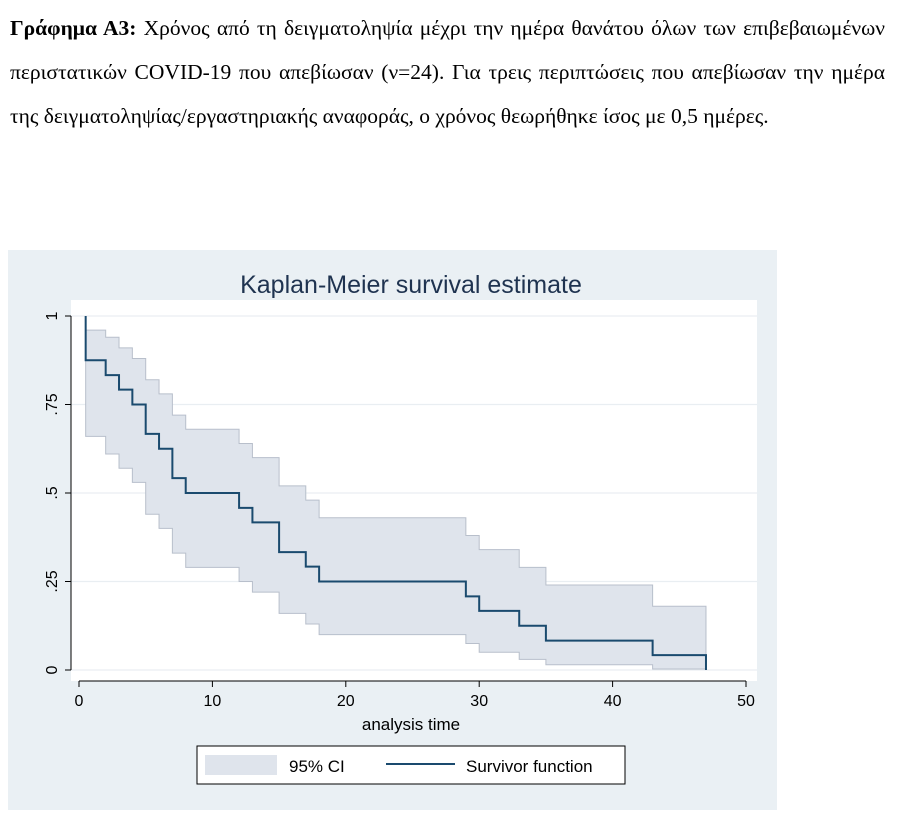 This screenshot has width=900, height=820. Describe the element at coordinates (613, 701) in the screenshot. I see `x-tick-label-4: 40` at that location.